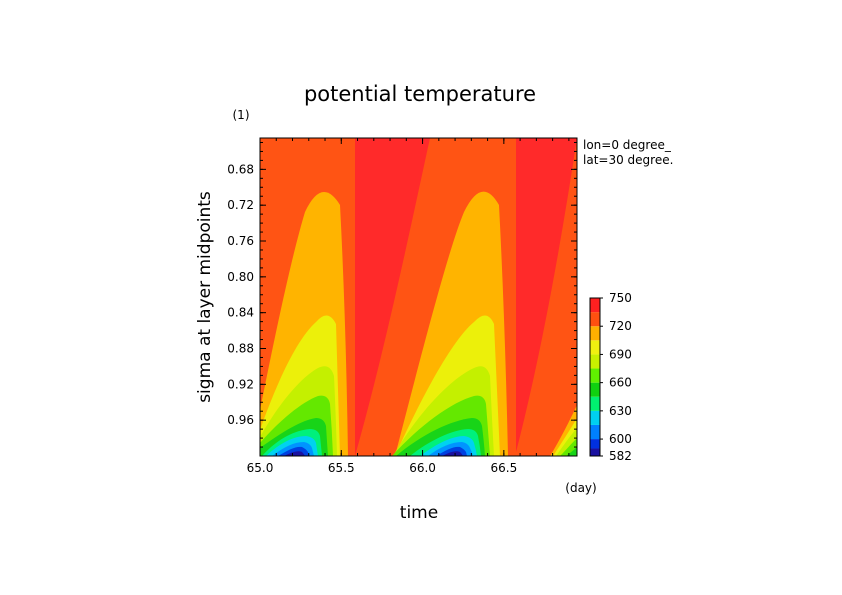  Describe the element at coordinates (240, 277) in the screenshot. I see `y-tick-label: 0.80` at that location.